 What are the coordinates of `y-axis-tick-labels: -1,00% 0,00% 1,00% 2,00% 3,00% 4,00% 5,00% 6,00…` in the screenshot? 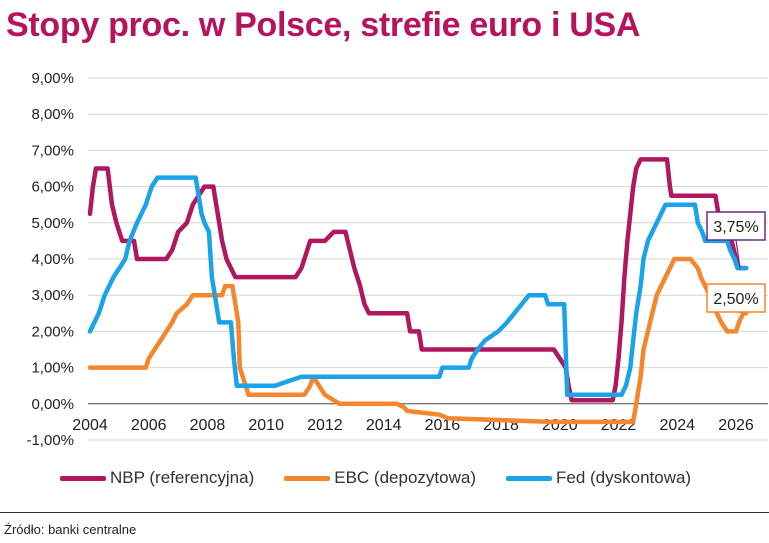 It's located at (50, 259).